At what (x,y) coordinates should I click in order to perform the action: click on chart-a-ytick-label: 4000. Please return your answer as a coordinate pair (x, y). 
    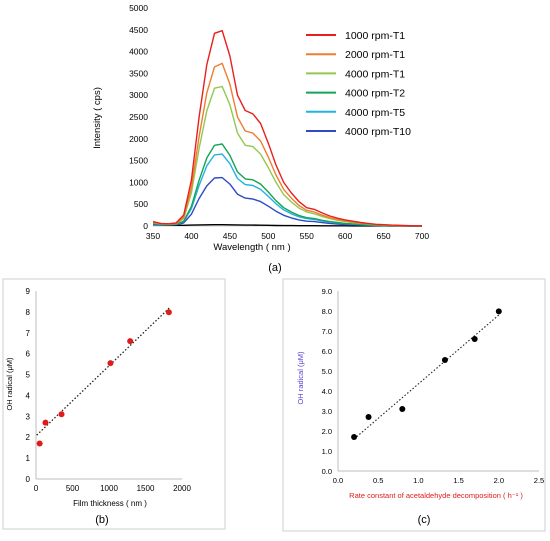
    Looking at the image, I should click on (138, 52).